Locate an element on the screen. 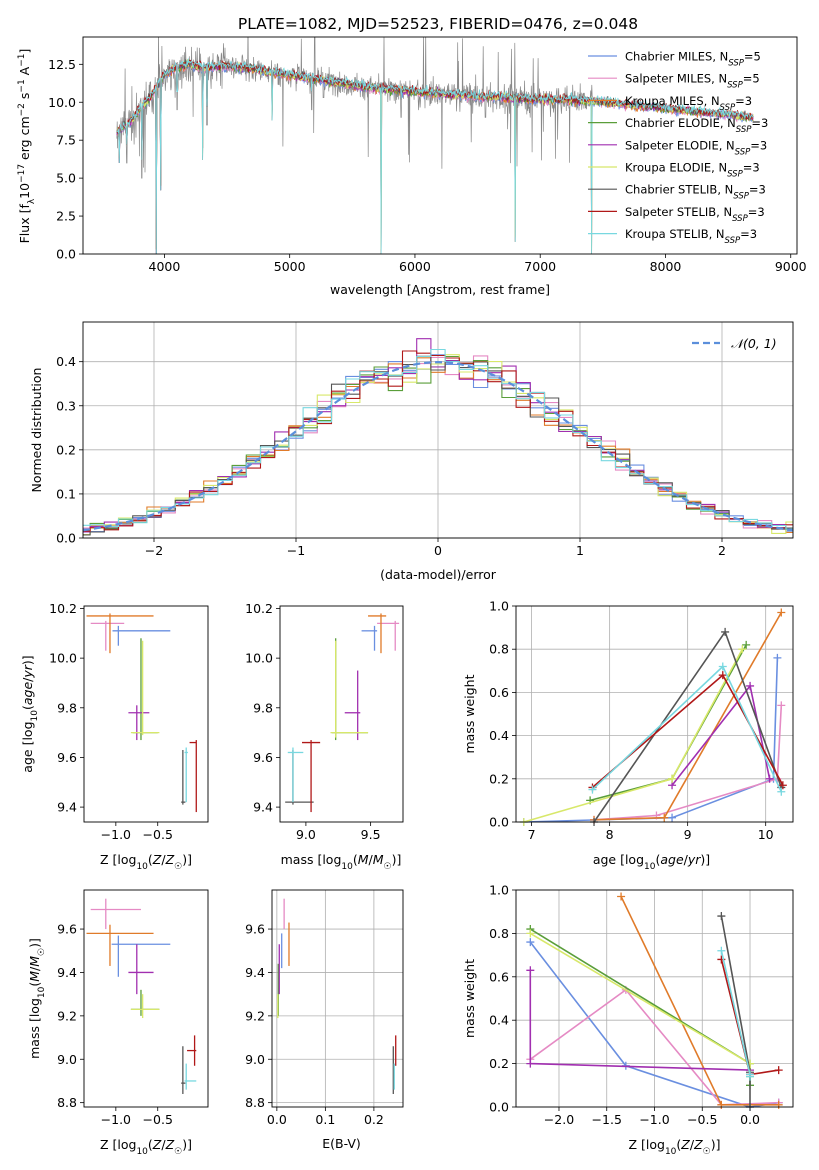  y-tick-label: 12.5 is located at coordinates (62, 64).